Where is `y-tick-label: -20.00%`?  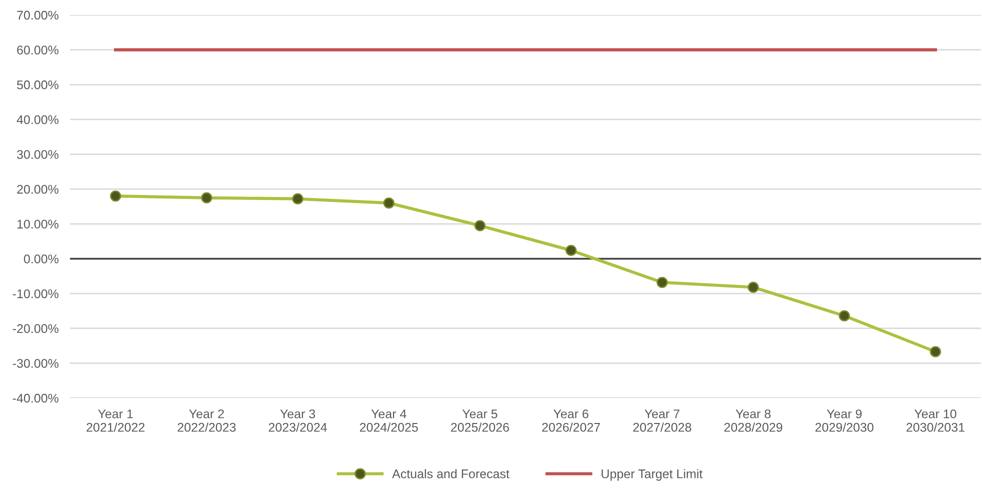 y-tick-label: -20.00% is located at coordinates (35, 329).